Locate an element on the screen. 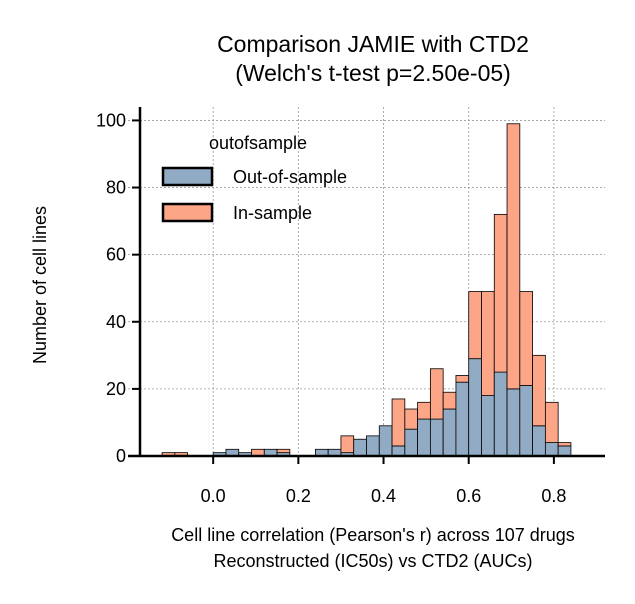  legend-label-in-sample: In-sample is located at coordinates (272, 213).